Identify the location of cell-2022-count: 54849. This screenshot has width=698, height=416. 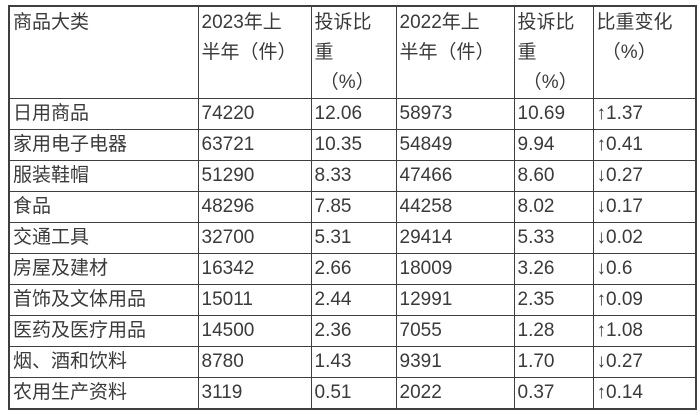
(455, 145).